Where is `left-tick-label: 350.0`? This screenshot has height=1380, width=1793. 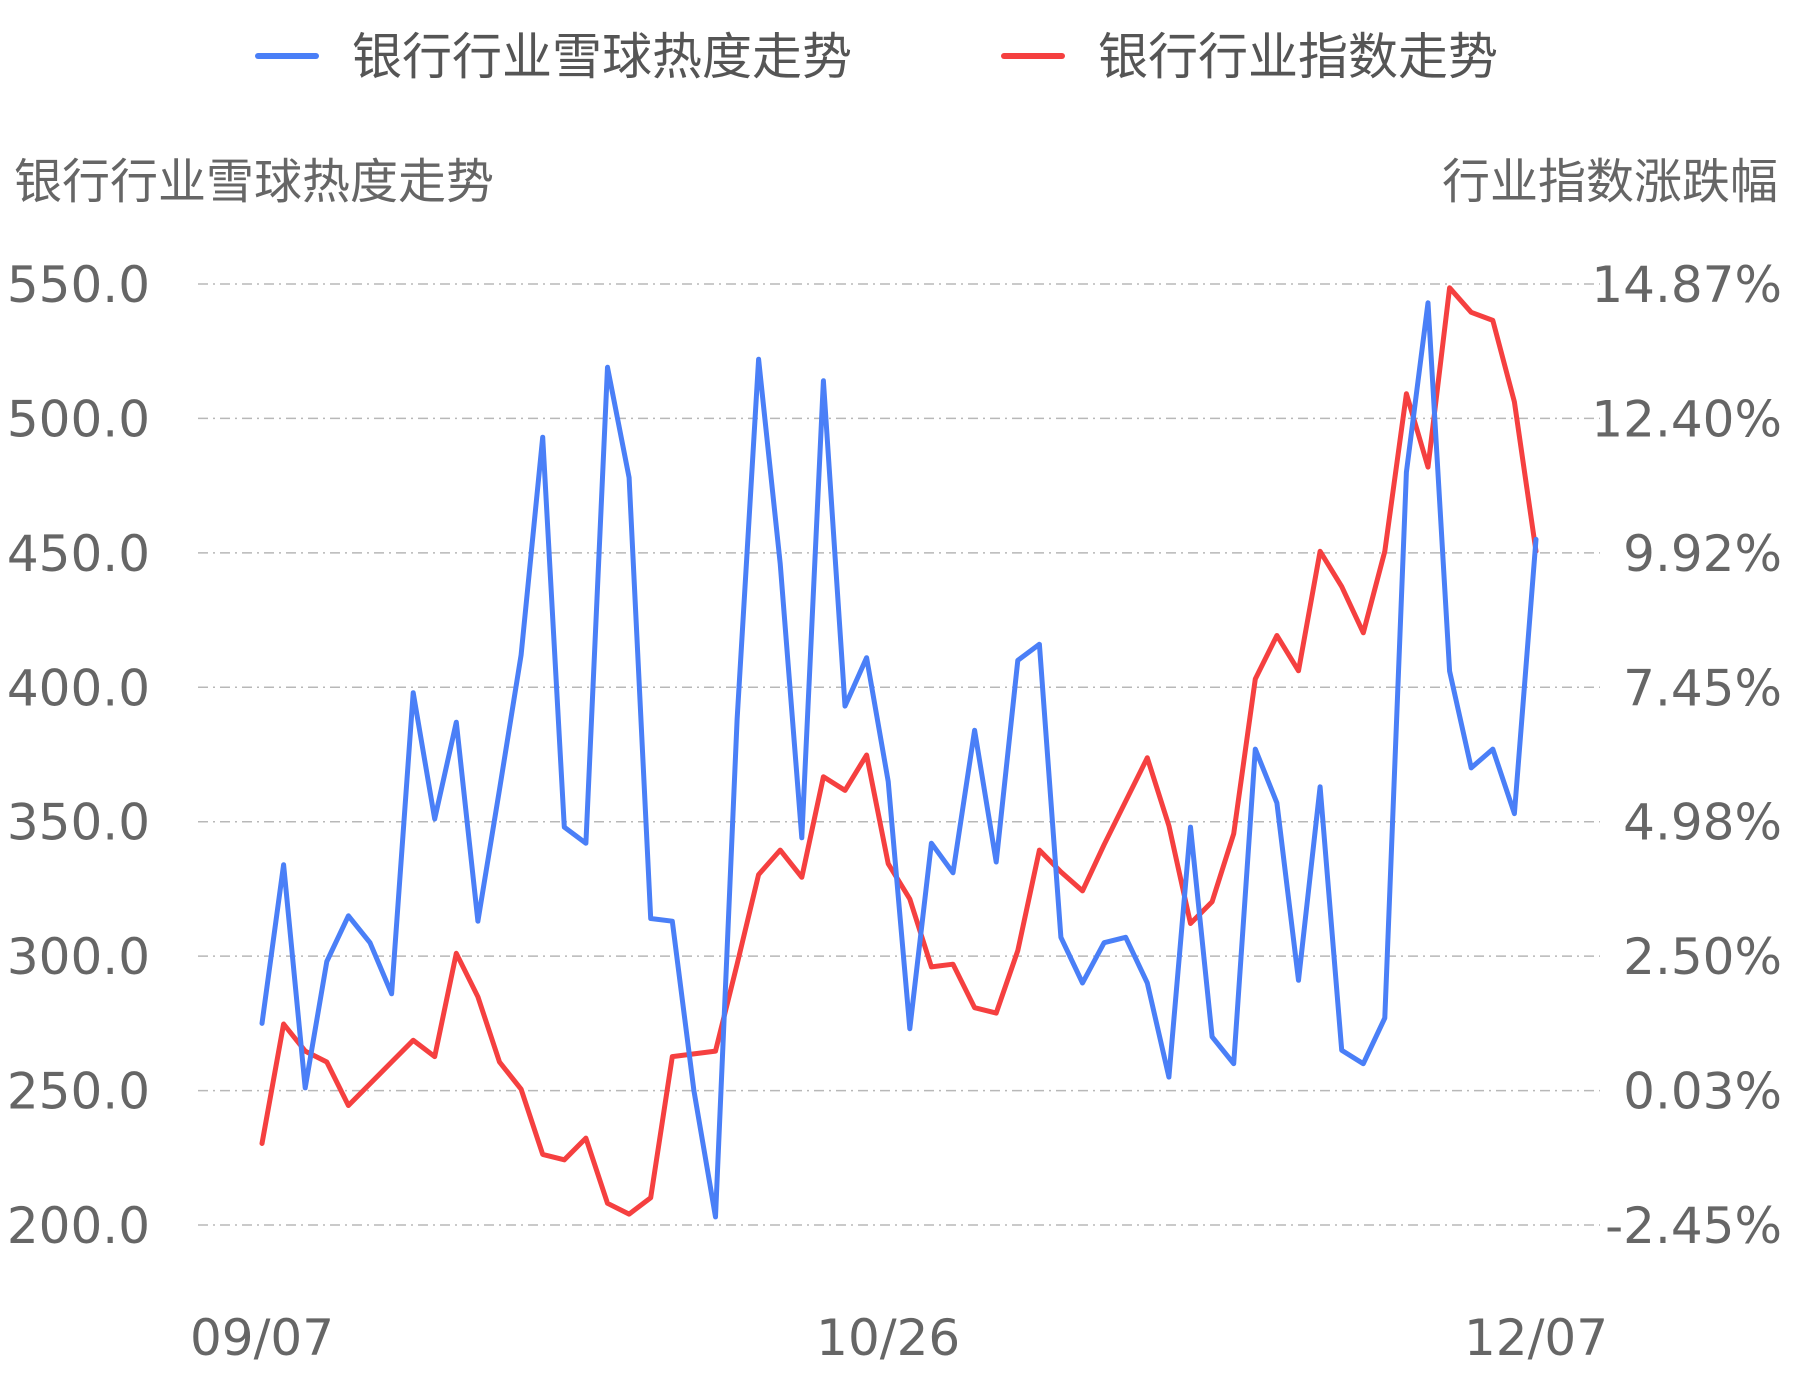
left-tick-label: 350.0 is located at coordinates (78, 823).